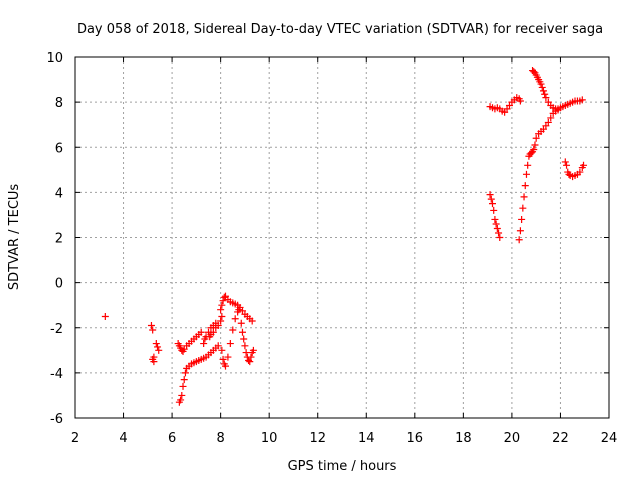 This screenshot has height=480, width=640. What do you see at coordinates (59, 103) in the screenshot?
I see `y-tick-label: 8` at bounding box center [59, 103].